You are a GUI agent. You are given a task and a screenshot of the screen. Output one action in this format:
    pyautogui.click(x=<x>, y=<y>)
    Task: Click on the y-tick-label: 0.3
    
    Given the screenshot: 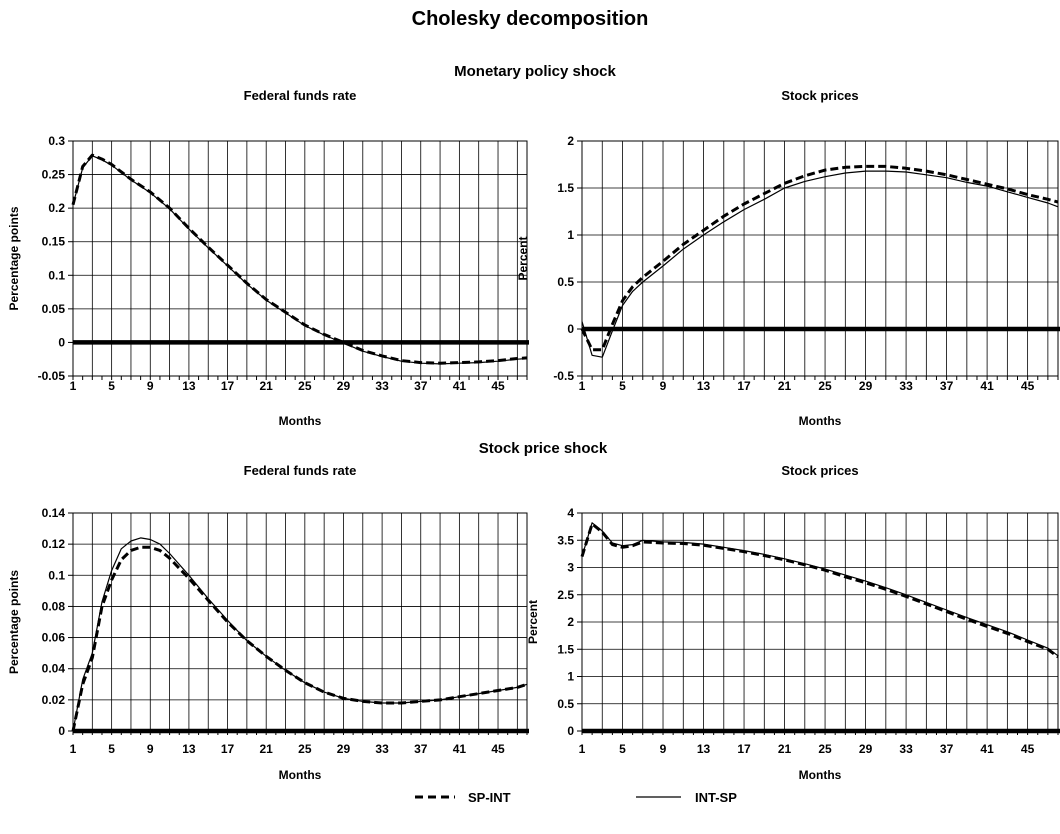 What is the action you would take?
    pyautogui.click(x=56, y=141)
    